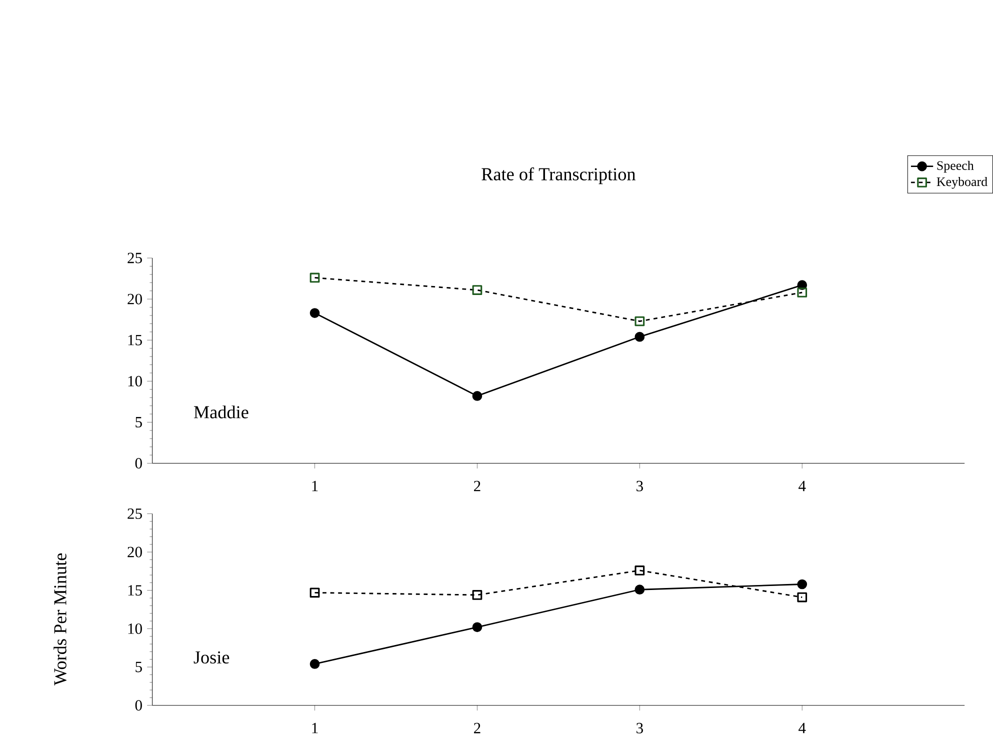 Image resolution: width=993 pixels, height=738 pixels. What do you see at coordinates (962, 183) in the screenshot?
I see `legend-label: Keyboard` at bounding box center [962, 183].